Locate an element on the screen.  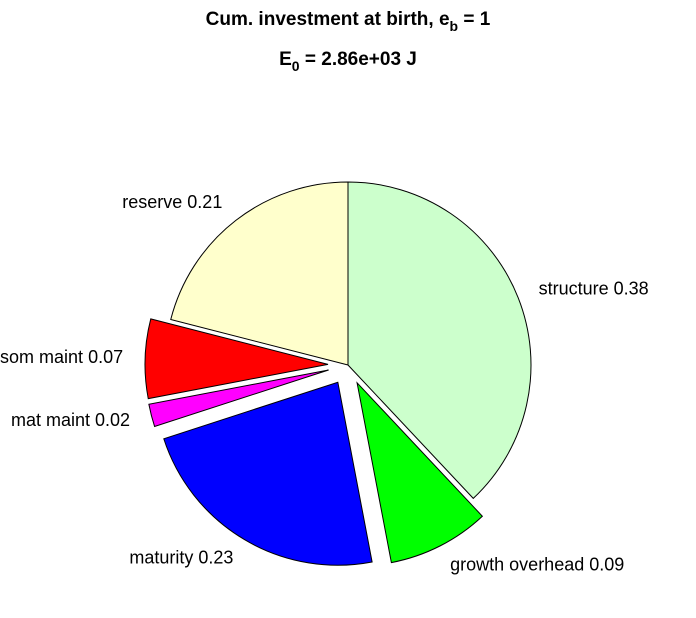
slice-name: reserve is located at coordinates (152, 202).